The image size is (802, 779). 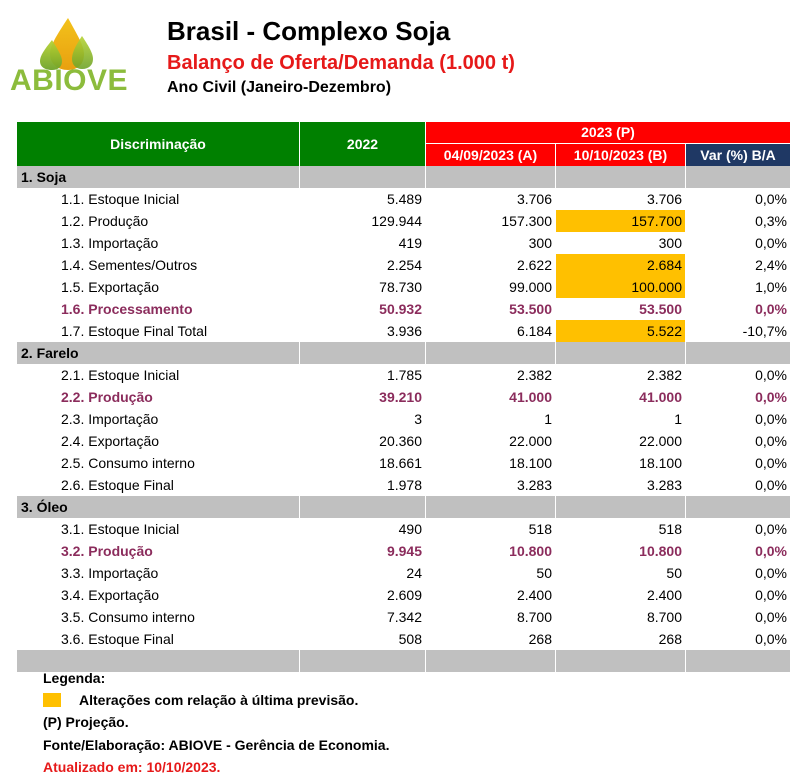 What do you see at coordinates (540, 639) in the screenshot?
I see `value-a: 268` at bounding box center [540, 639].